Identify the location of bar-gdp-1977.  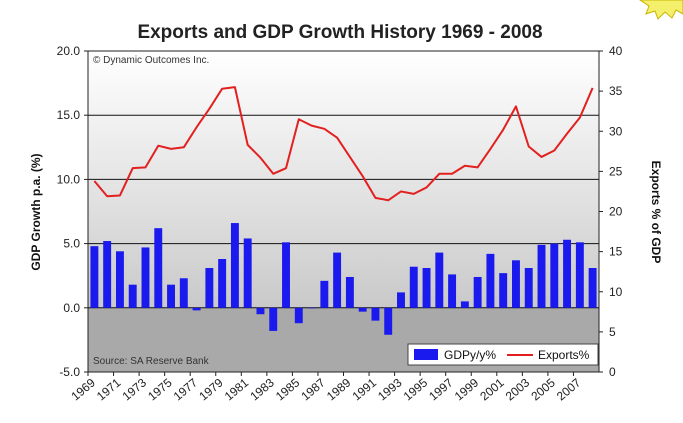
(196, 309).